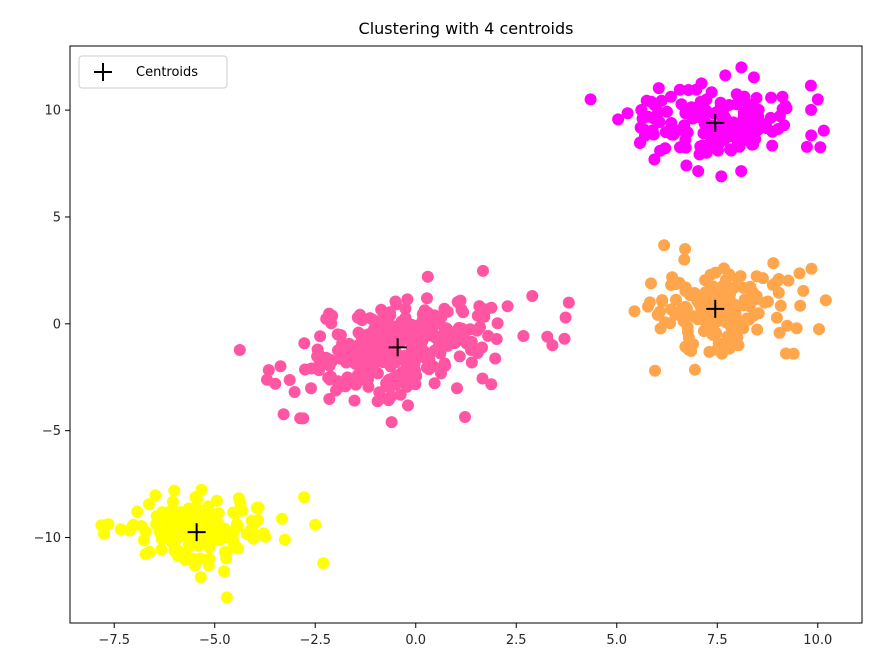 This screenshot has height=672, width=892. Describe the element at coordinates (153, 72) in the screenshot. I see `legend: Centroids` at that location.